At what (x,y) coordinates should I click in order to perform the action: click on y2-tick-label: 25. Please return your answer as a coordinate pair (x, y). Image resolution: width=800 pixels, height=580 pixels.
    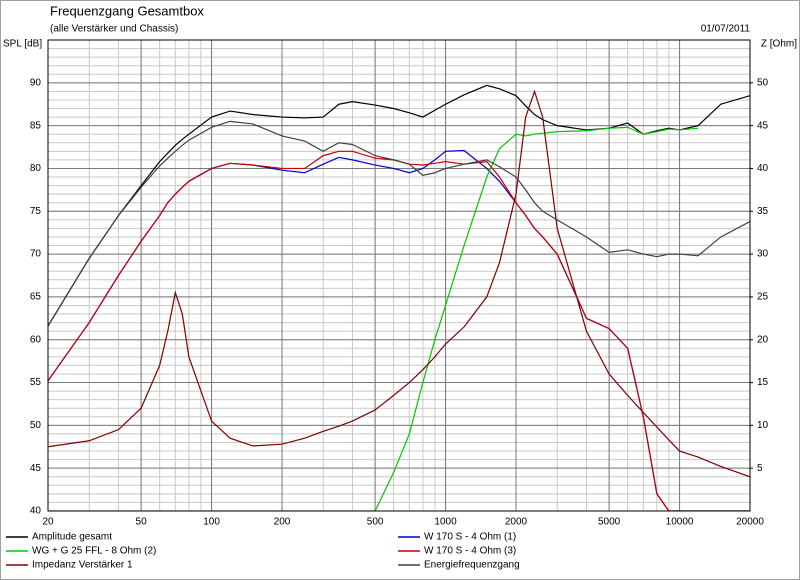
    Looking at the image, I should click on (763, 297).